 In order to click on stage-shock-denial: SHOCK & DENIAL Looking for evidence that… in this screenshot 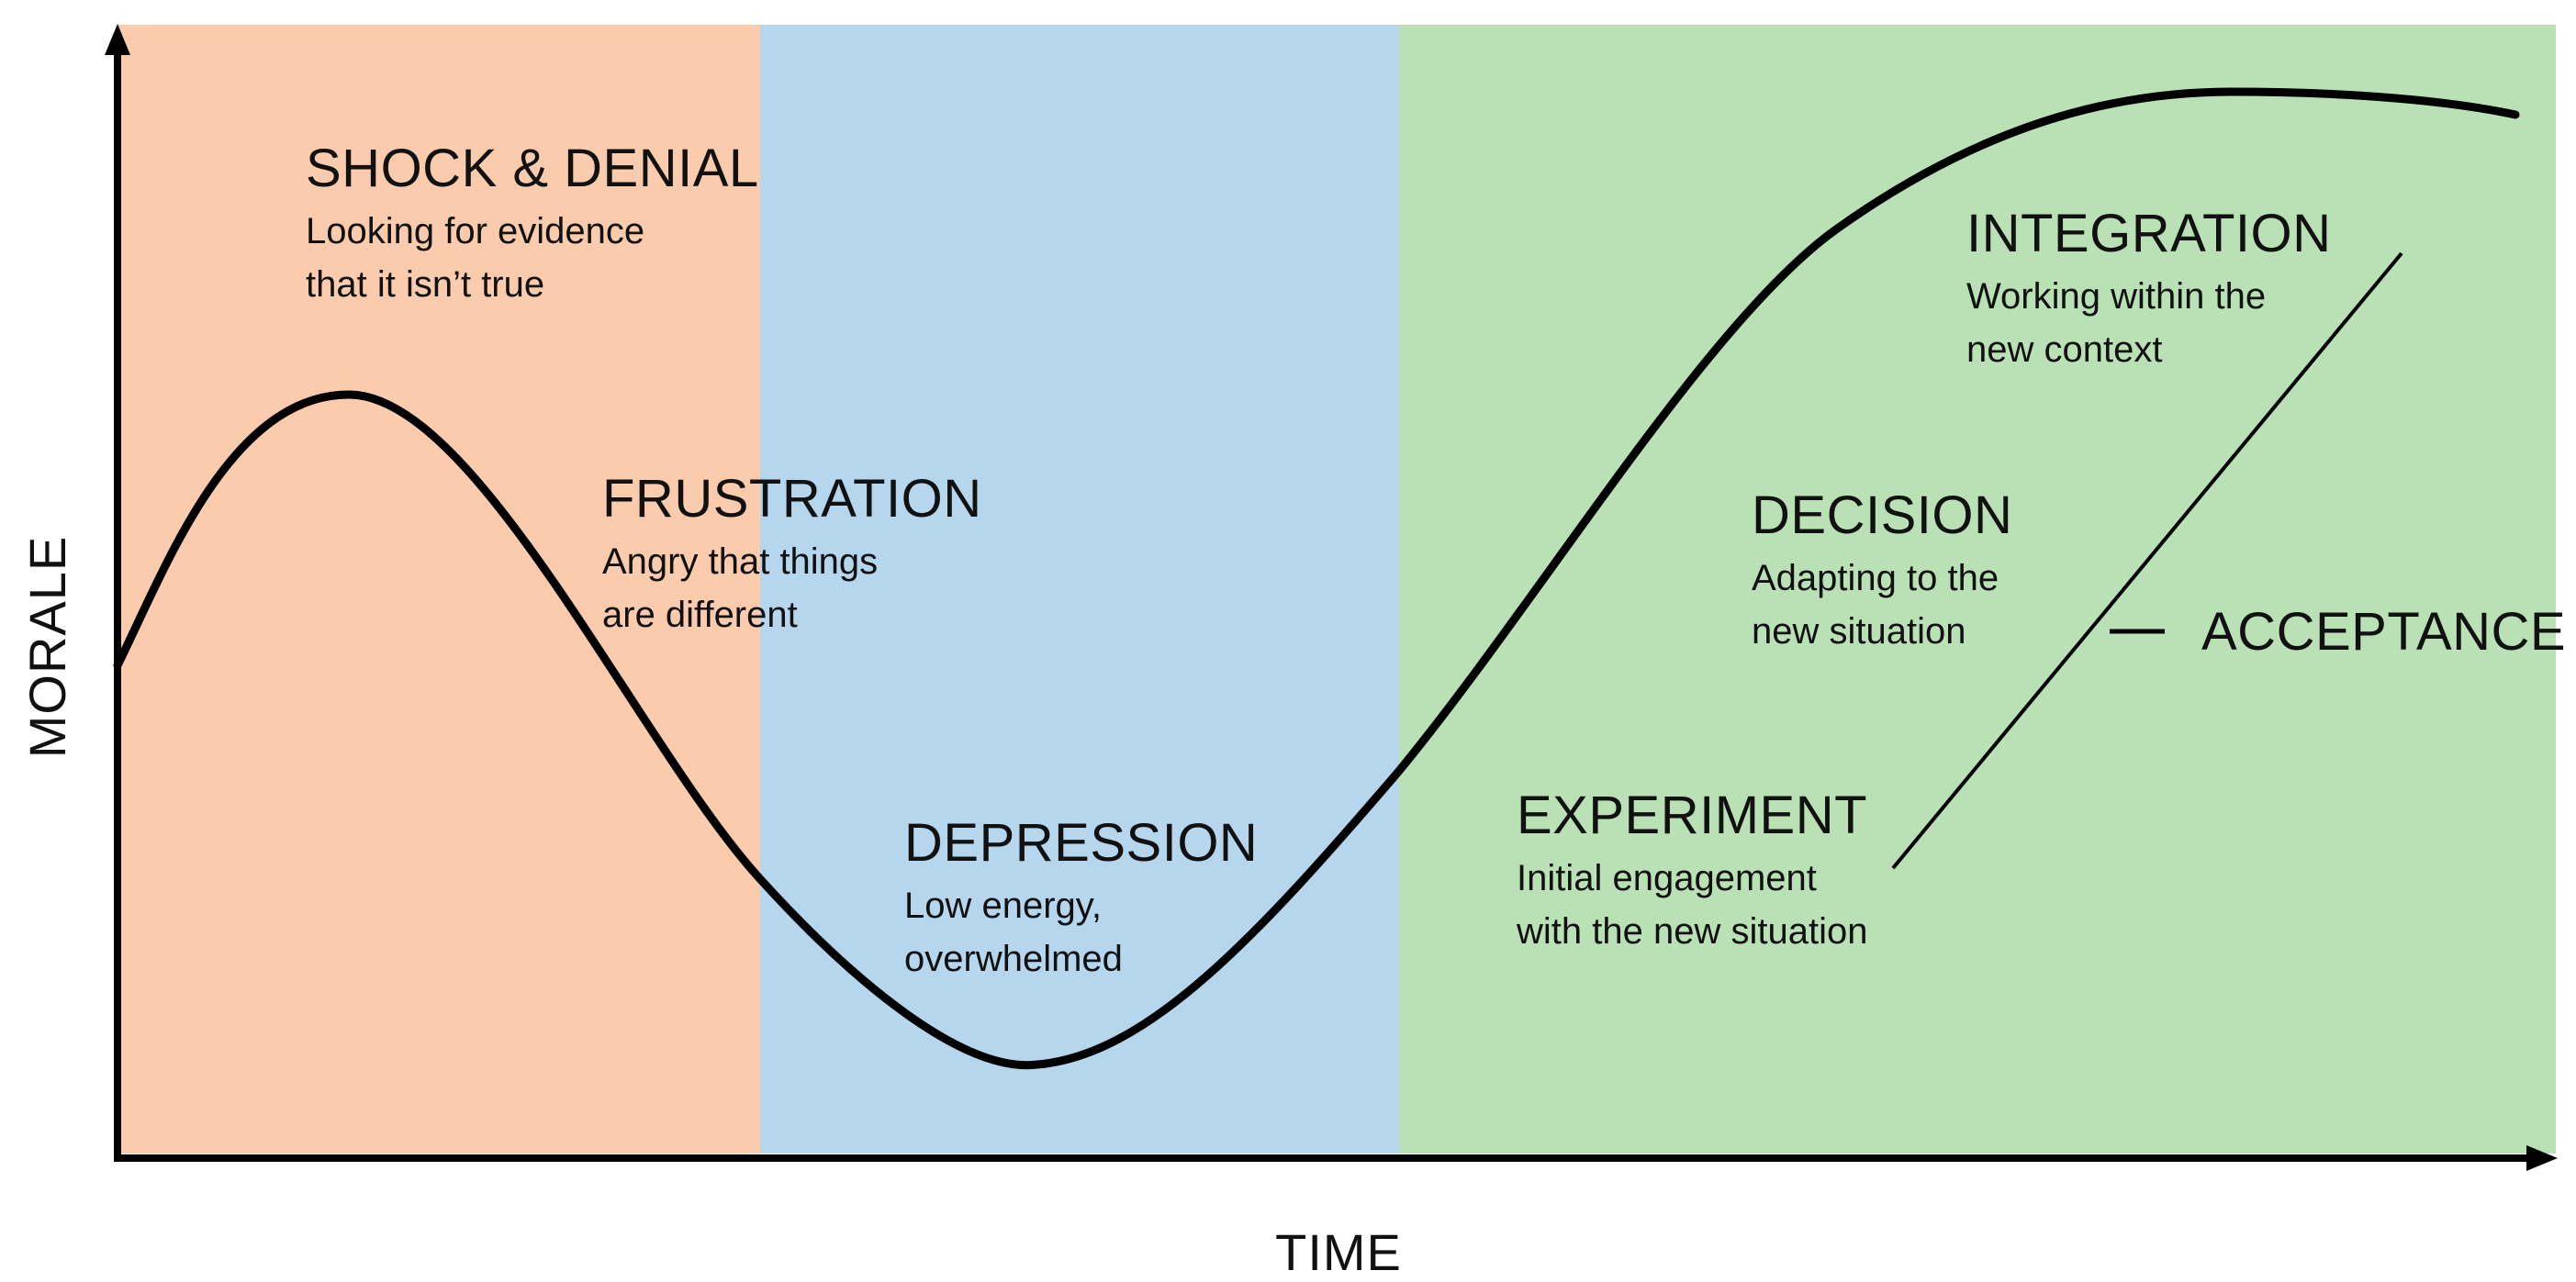, I will do `click(532, 226)`.